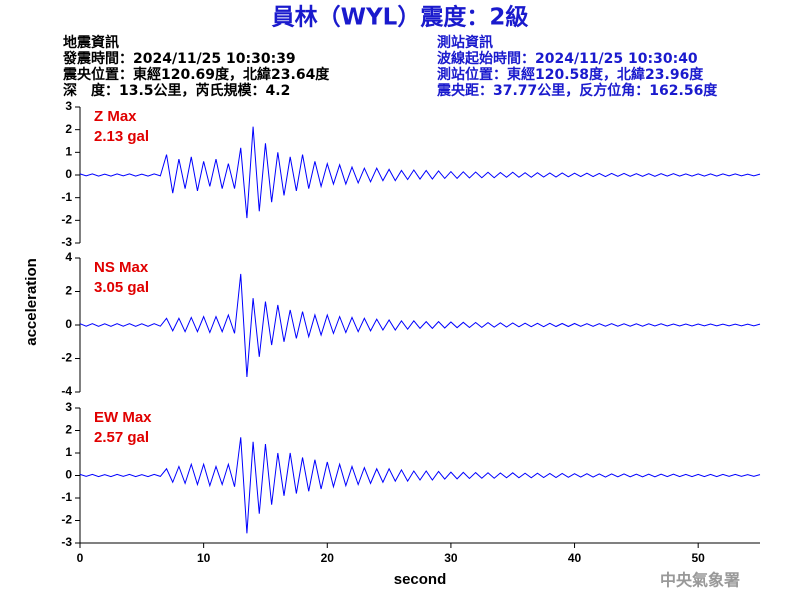 The width and height of the screenshot is (800, 600). I want to click on max-label: EW Max, so click(123, 417).